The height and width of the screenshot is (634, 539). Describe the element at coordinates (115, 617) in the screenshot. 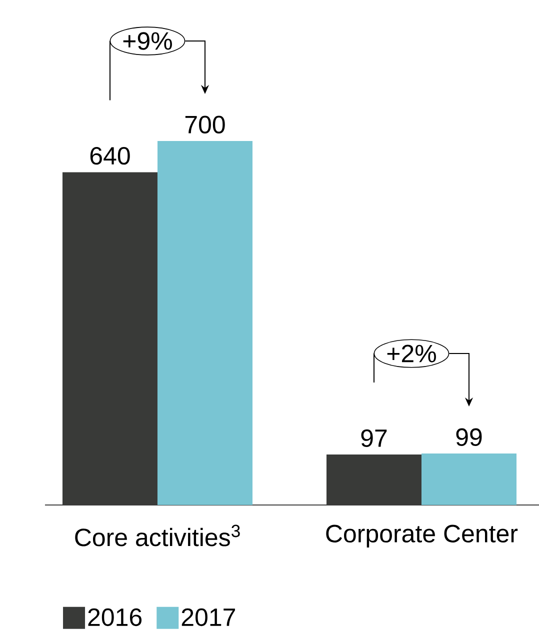

I see `legend-label: 2016` at that location.